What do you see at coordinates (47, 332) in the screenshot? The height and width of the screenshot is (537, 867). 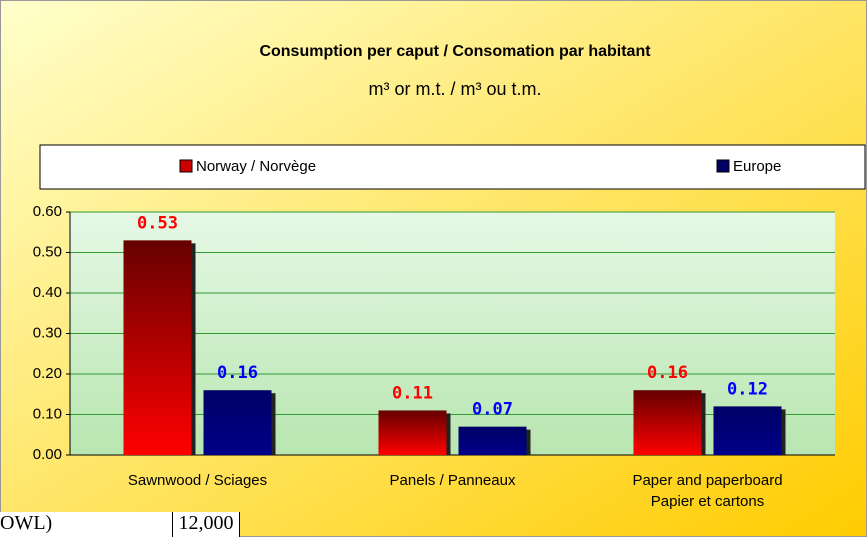 I see `y-tick-label: 0.30` at bounding box center [47, 332].